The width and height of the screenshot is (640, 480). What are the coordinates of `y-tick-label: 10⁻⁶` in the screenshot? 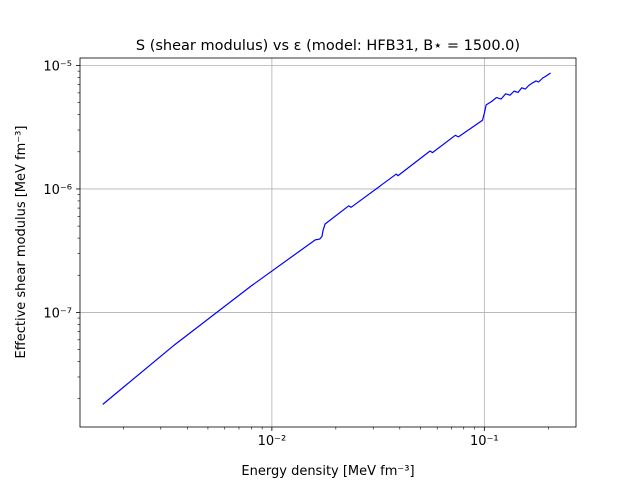 It's located at (57, 190).